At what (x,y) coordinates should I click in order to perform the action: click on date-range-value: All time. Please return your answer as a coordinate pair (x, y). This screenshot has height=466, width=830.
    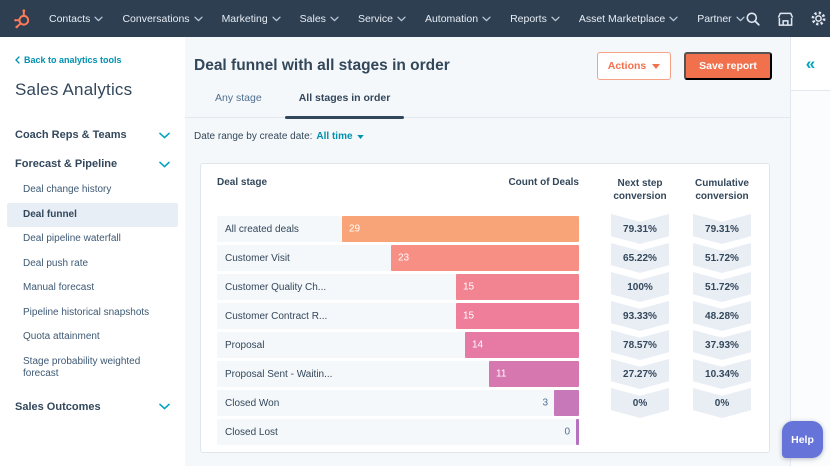
    Looking at the image, I should click on (334, 136).